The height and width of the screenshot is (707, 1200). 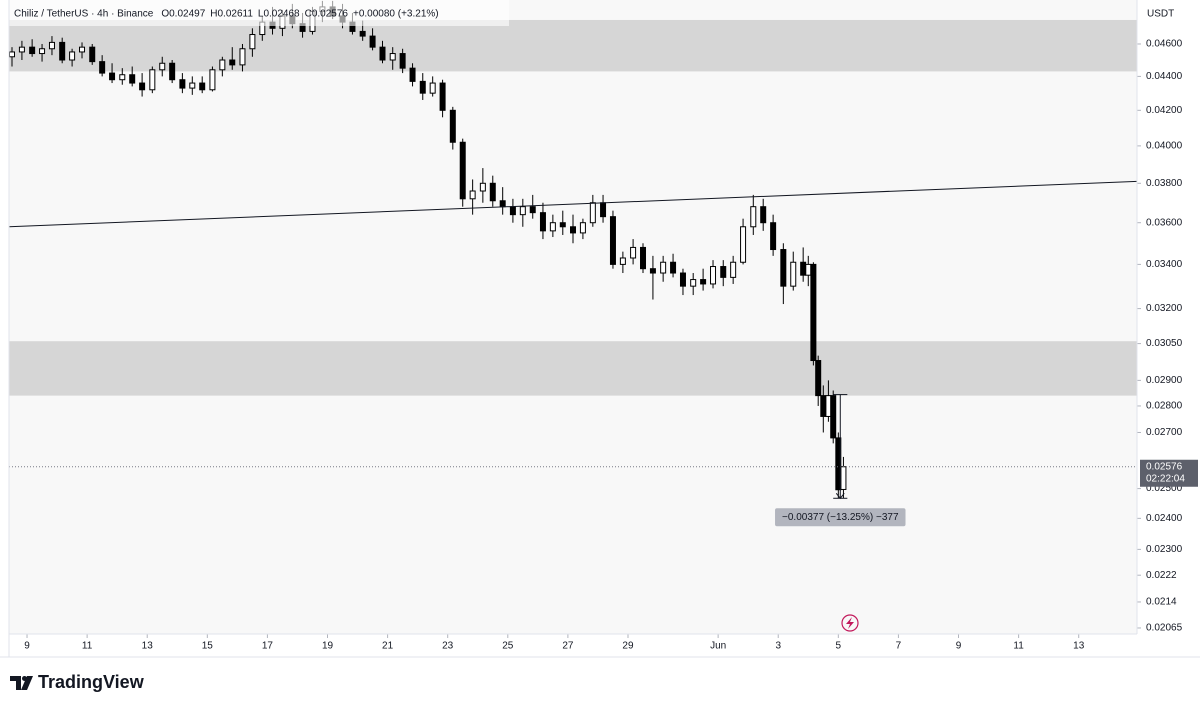 I want to click on currency-label: USDT, so click(x=1160, y=14).